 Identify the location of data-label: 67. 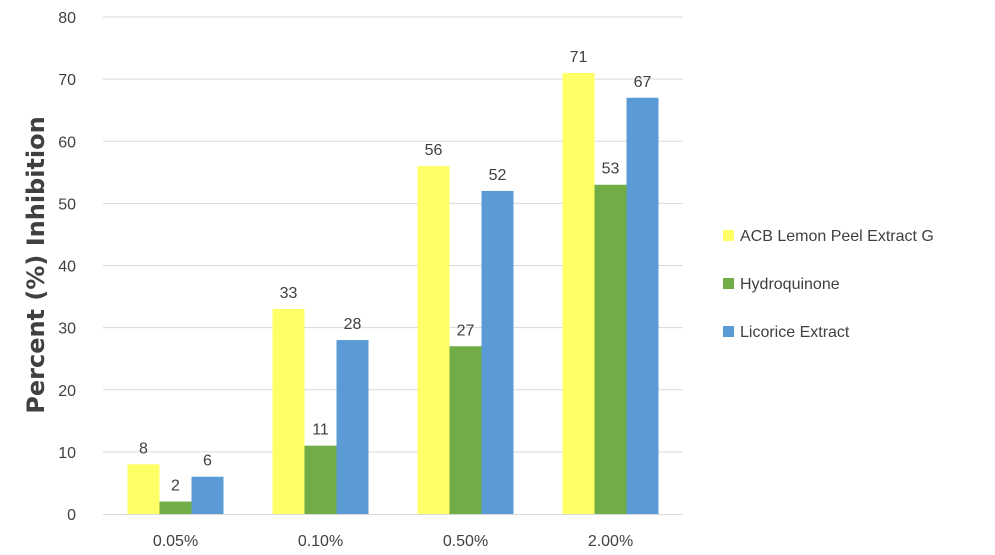
(643, 82).